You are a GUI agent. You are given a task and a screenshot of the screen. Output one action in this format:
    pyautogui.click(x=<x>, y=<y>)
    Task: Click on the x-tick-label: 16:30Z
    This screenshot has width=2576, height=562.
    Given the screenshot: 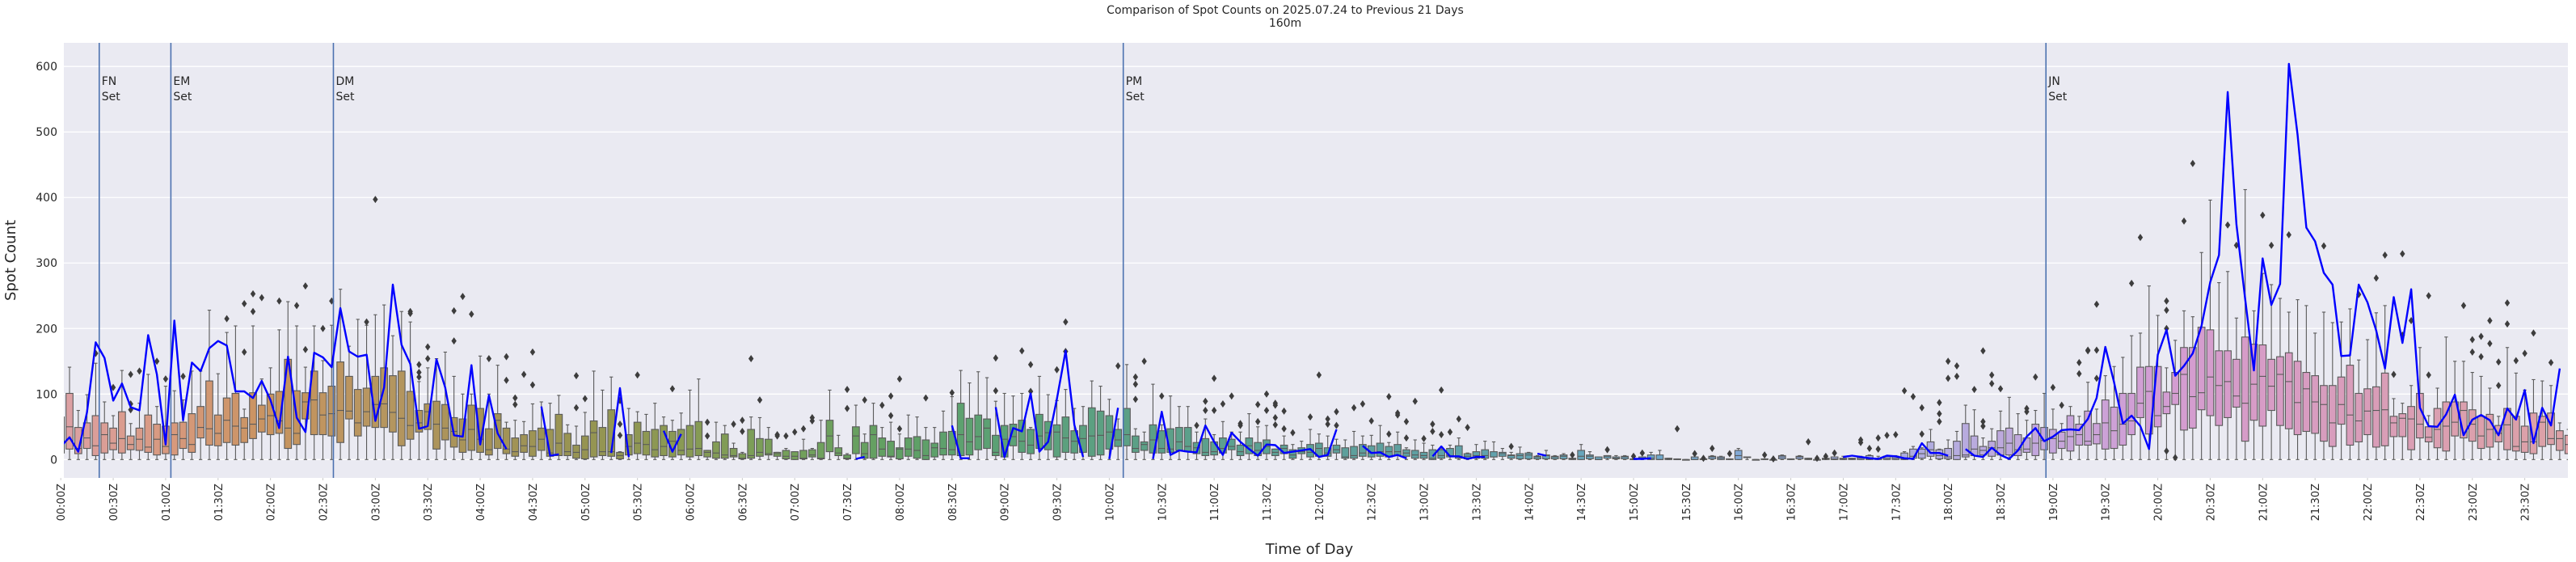 What is the action you would take?
    pyautogui.click(x=1792, y=503)
    